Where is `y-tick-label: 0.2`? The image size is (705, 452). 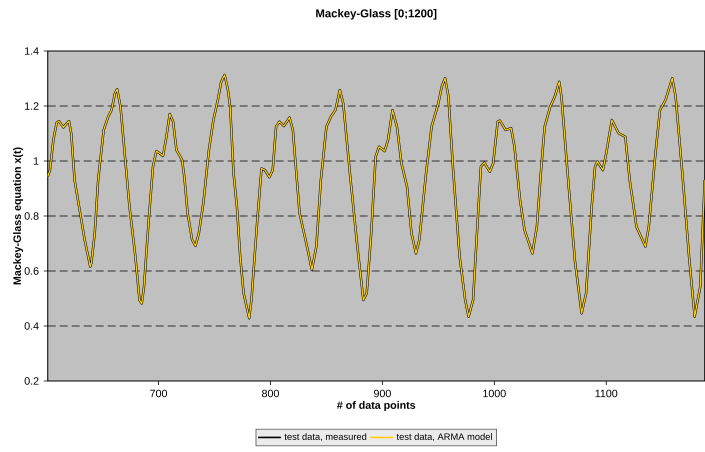
y-tick-label: 0.2 is located at coordinates (31, 381).